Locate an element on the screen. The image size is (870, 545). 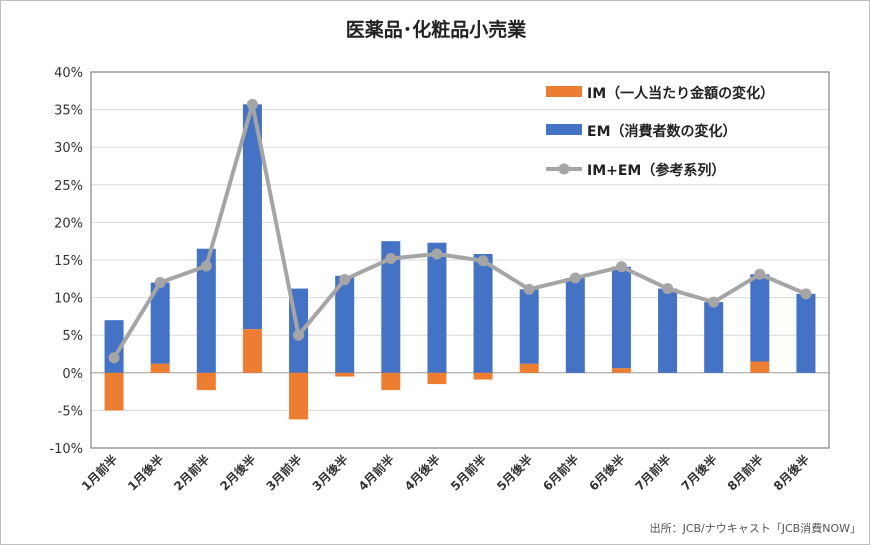
y-tick-label: 30% is located at coordinates (68, 148).